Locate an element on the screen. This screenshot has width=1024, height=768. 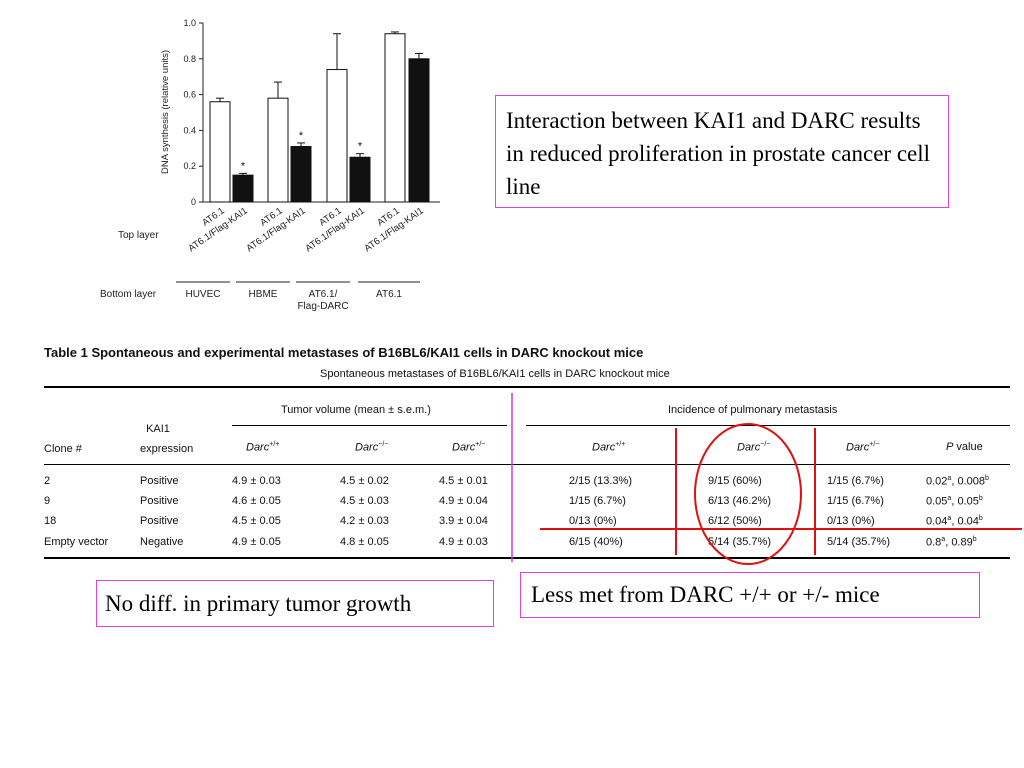
header-kai1: KAI1 is located at coordinates (158, 429).